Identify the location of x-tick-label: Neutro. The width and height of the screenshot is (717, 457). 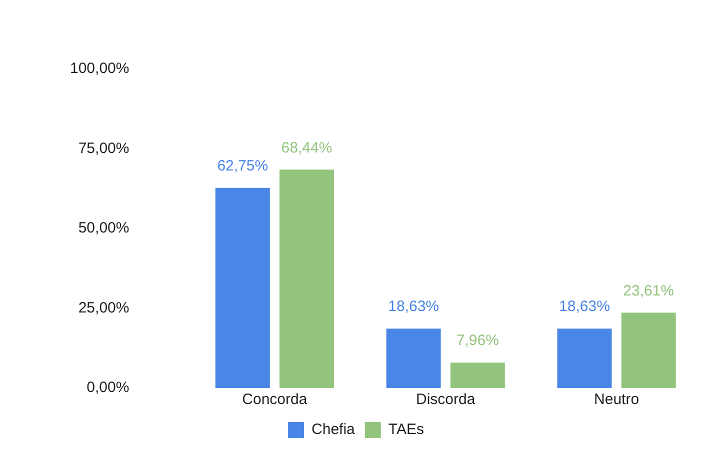
(617, 399).